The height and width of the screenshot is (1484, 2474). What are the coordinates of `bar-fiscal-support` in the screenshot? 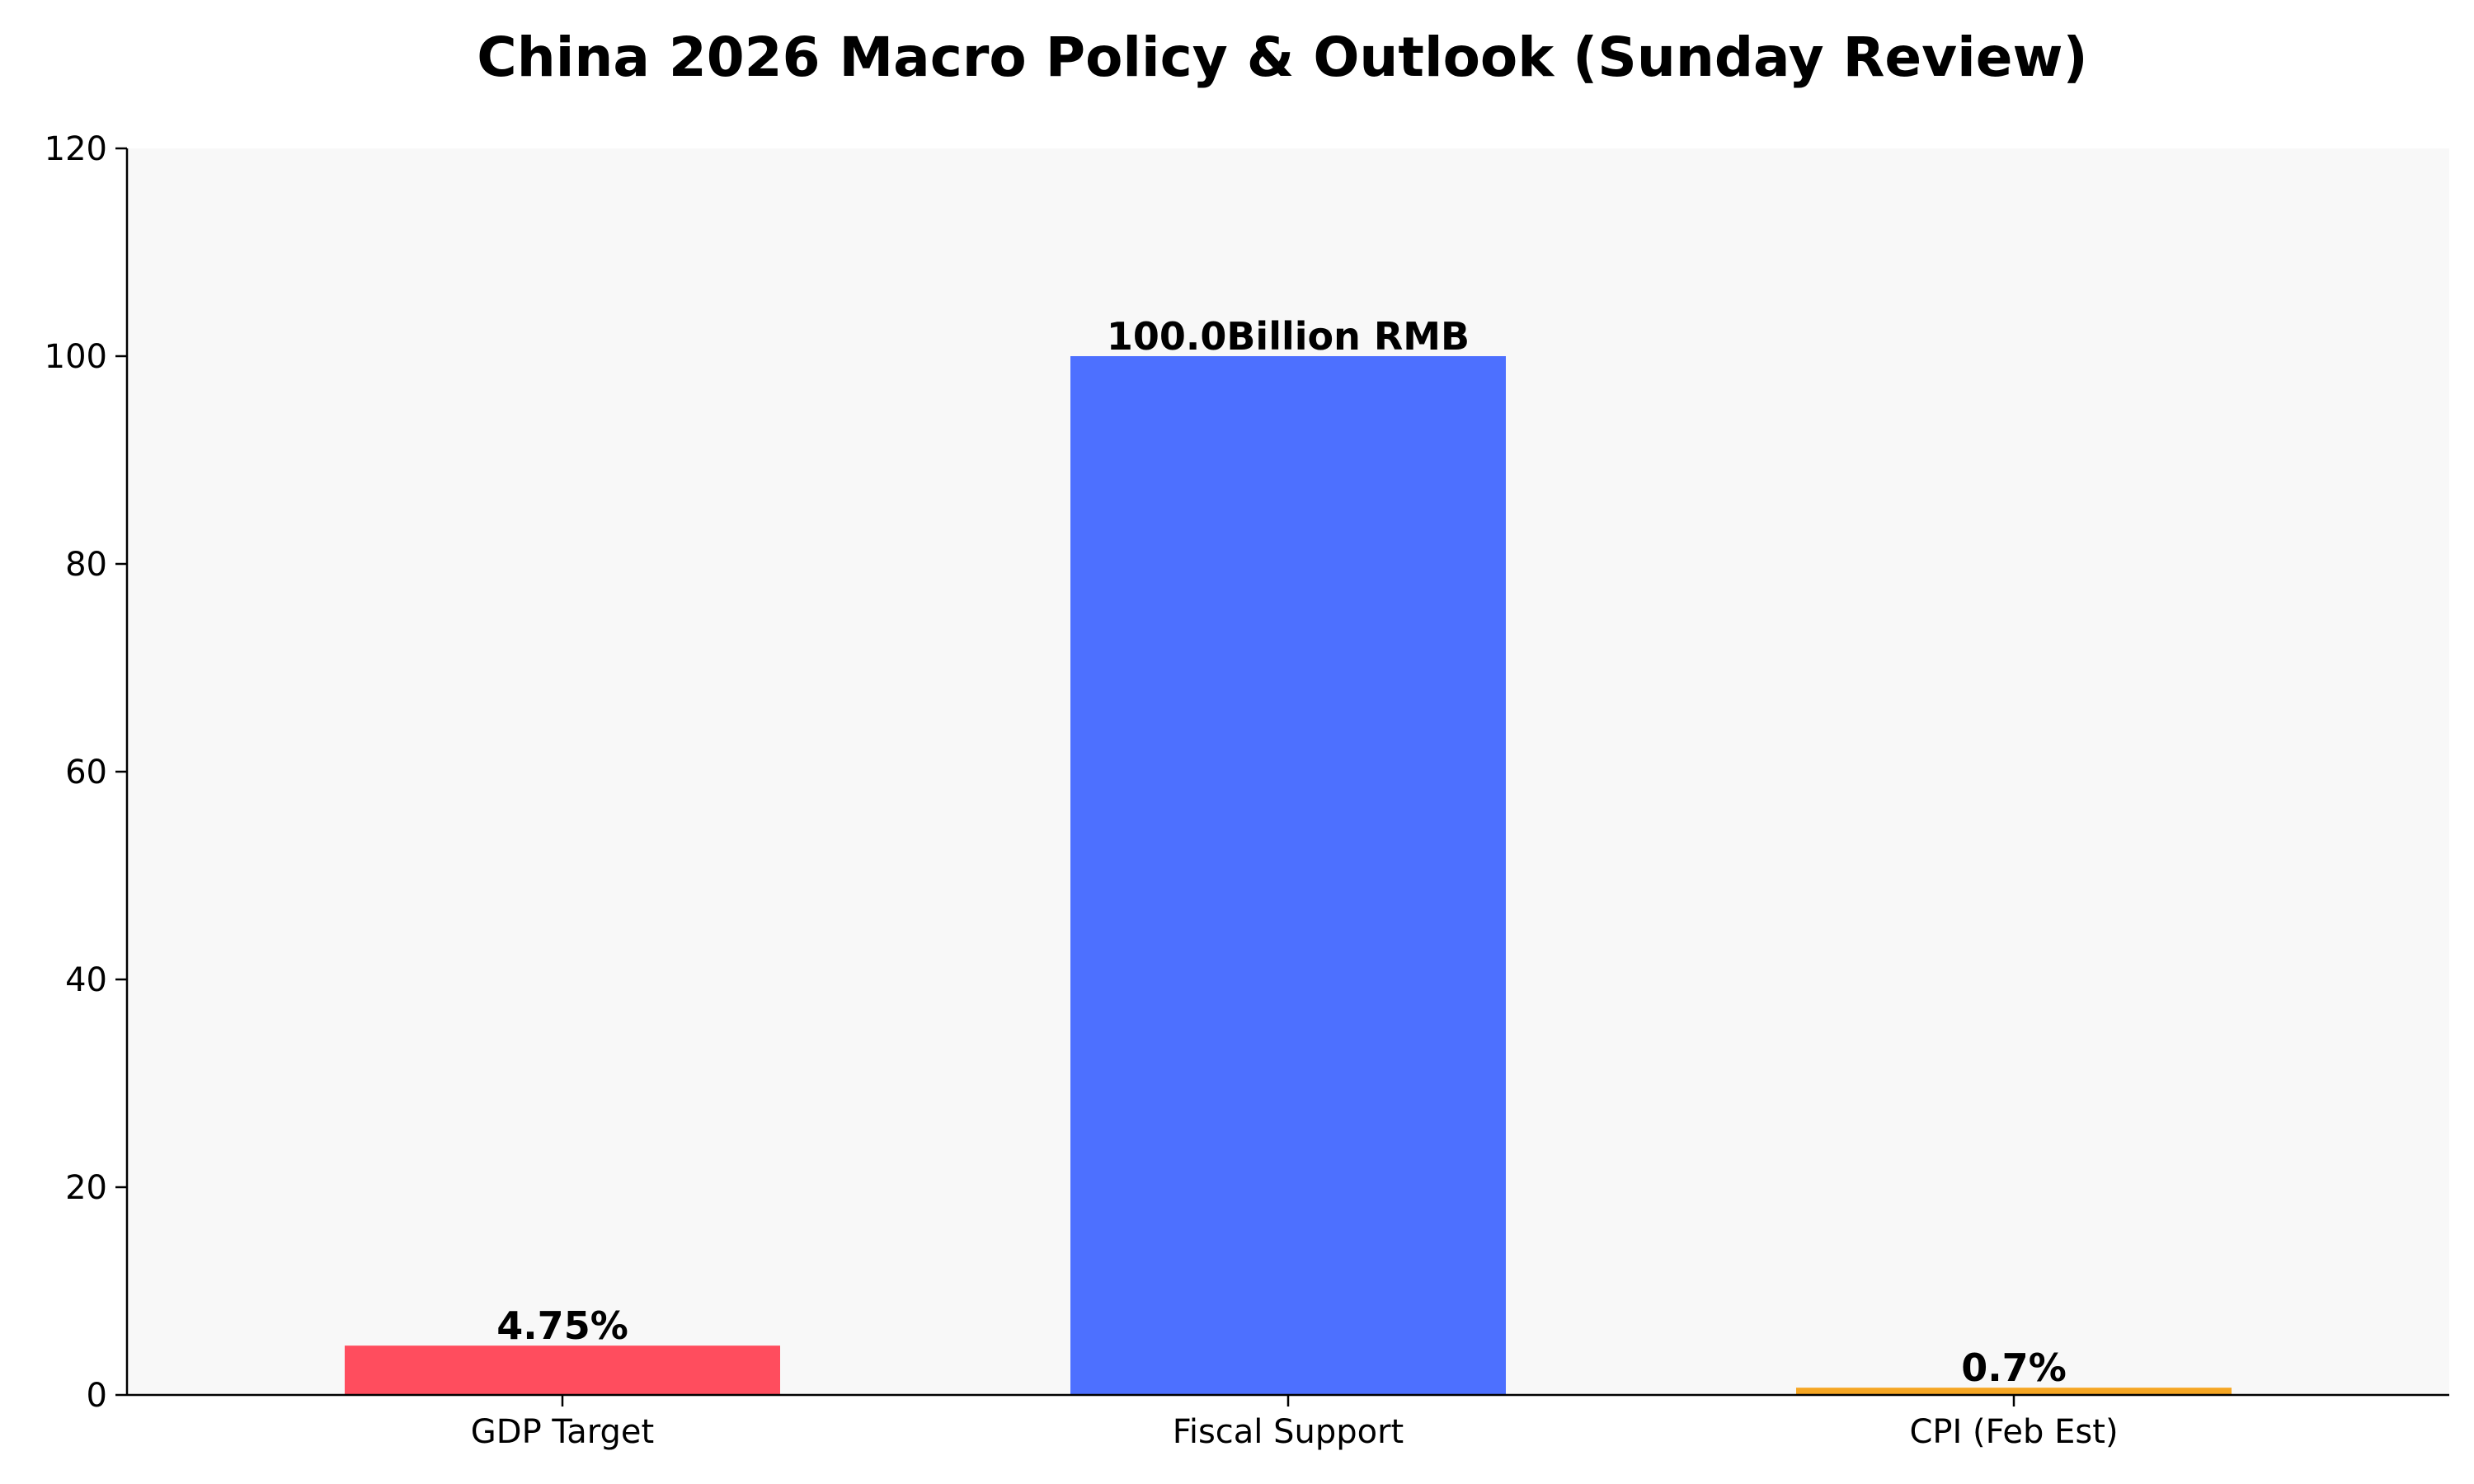 It's located at (1288, 876).